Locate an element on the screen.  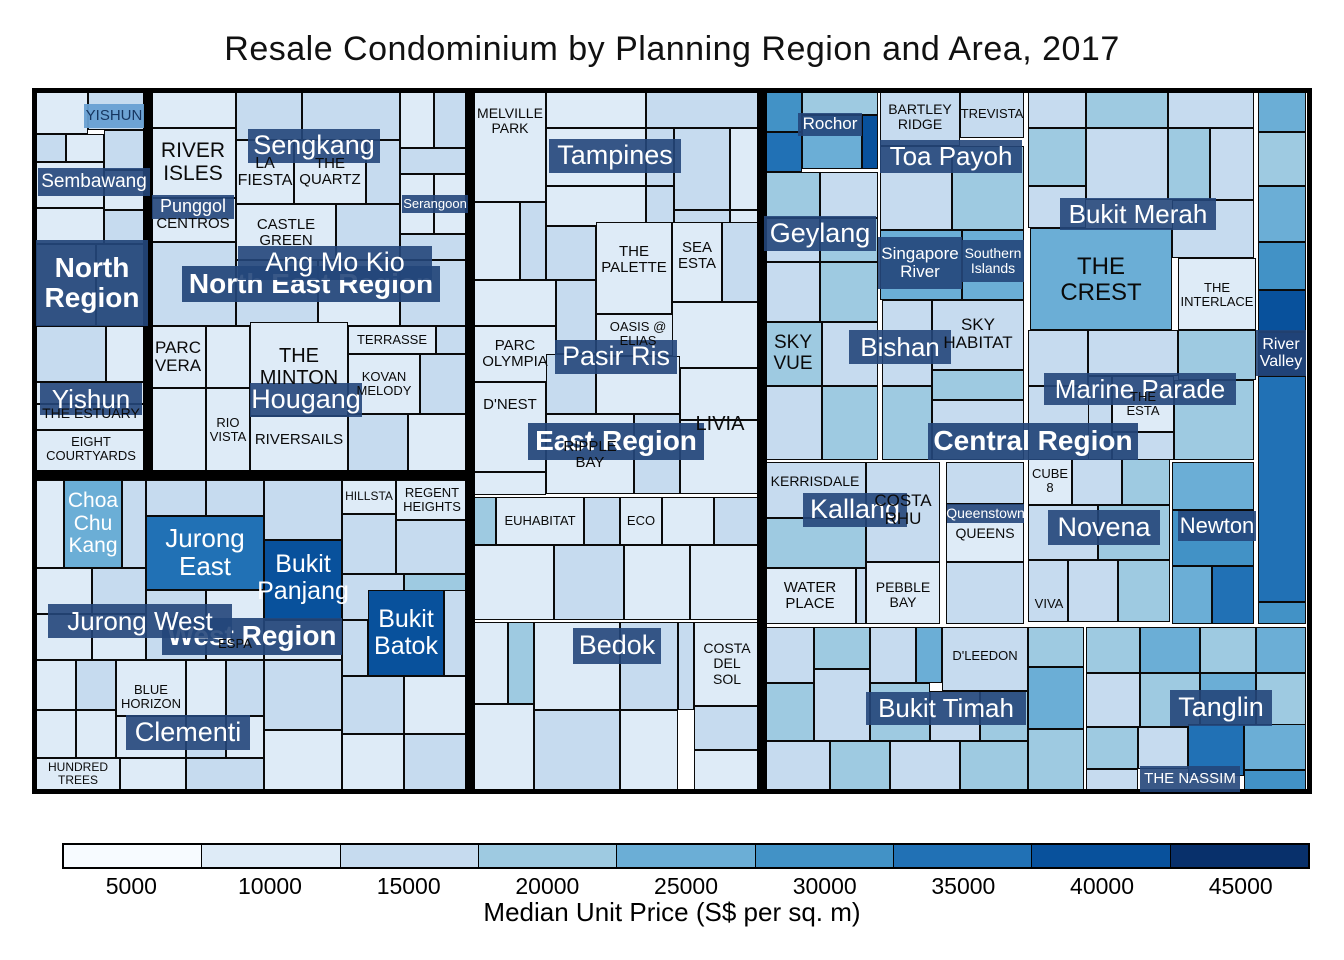
legend-tick: 25000 is located at coordinates (686, 886).